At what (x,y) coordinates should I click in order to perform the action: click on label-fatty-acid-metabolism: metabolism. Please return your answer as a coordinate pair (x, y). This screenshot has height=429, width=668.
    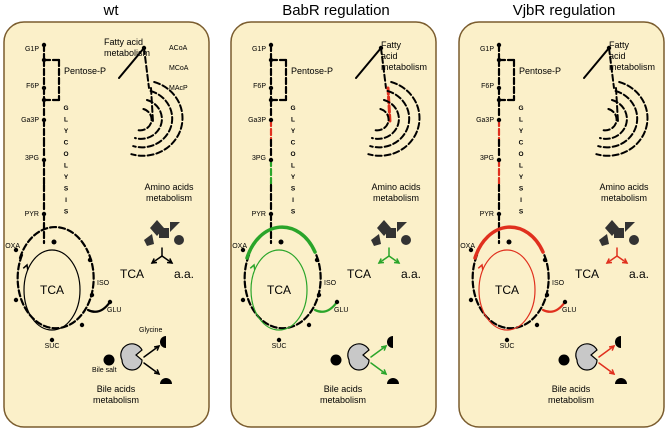
    Looking at the image, I should click on (127, 53).